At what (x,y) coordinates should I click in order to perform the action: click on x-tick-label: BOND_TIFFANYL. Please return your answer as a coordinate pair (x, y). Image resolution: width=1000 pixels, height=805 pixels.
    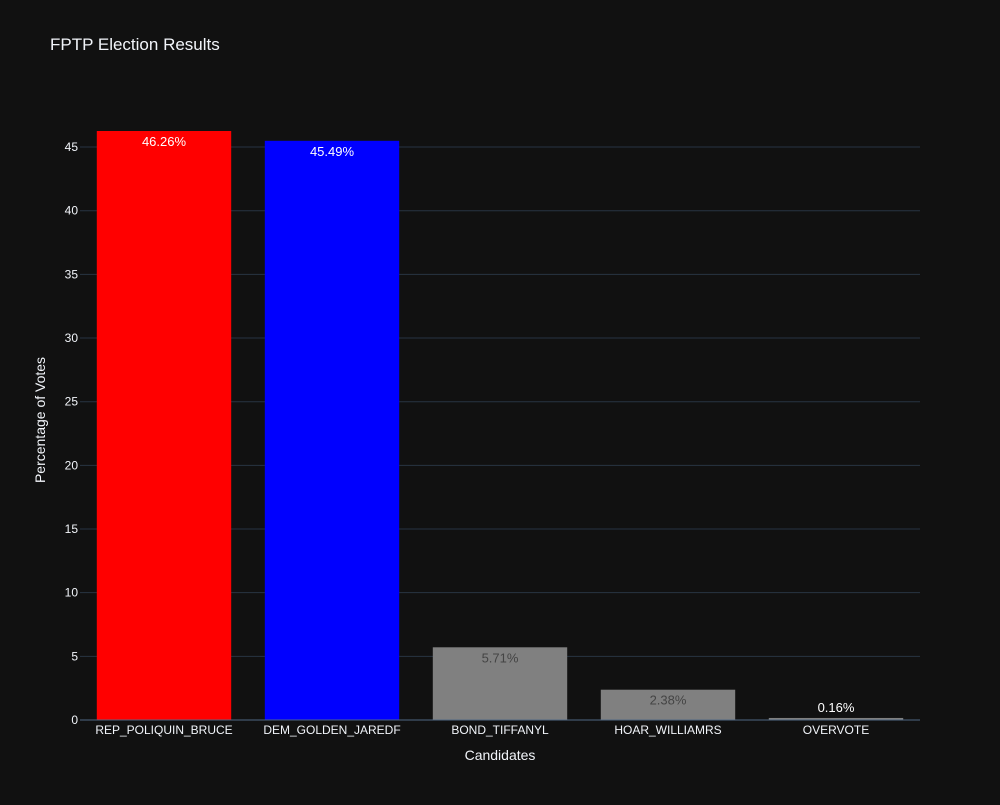
    Looking at the image, I should click on (500, 730).